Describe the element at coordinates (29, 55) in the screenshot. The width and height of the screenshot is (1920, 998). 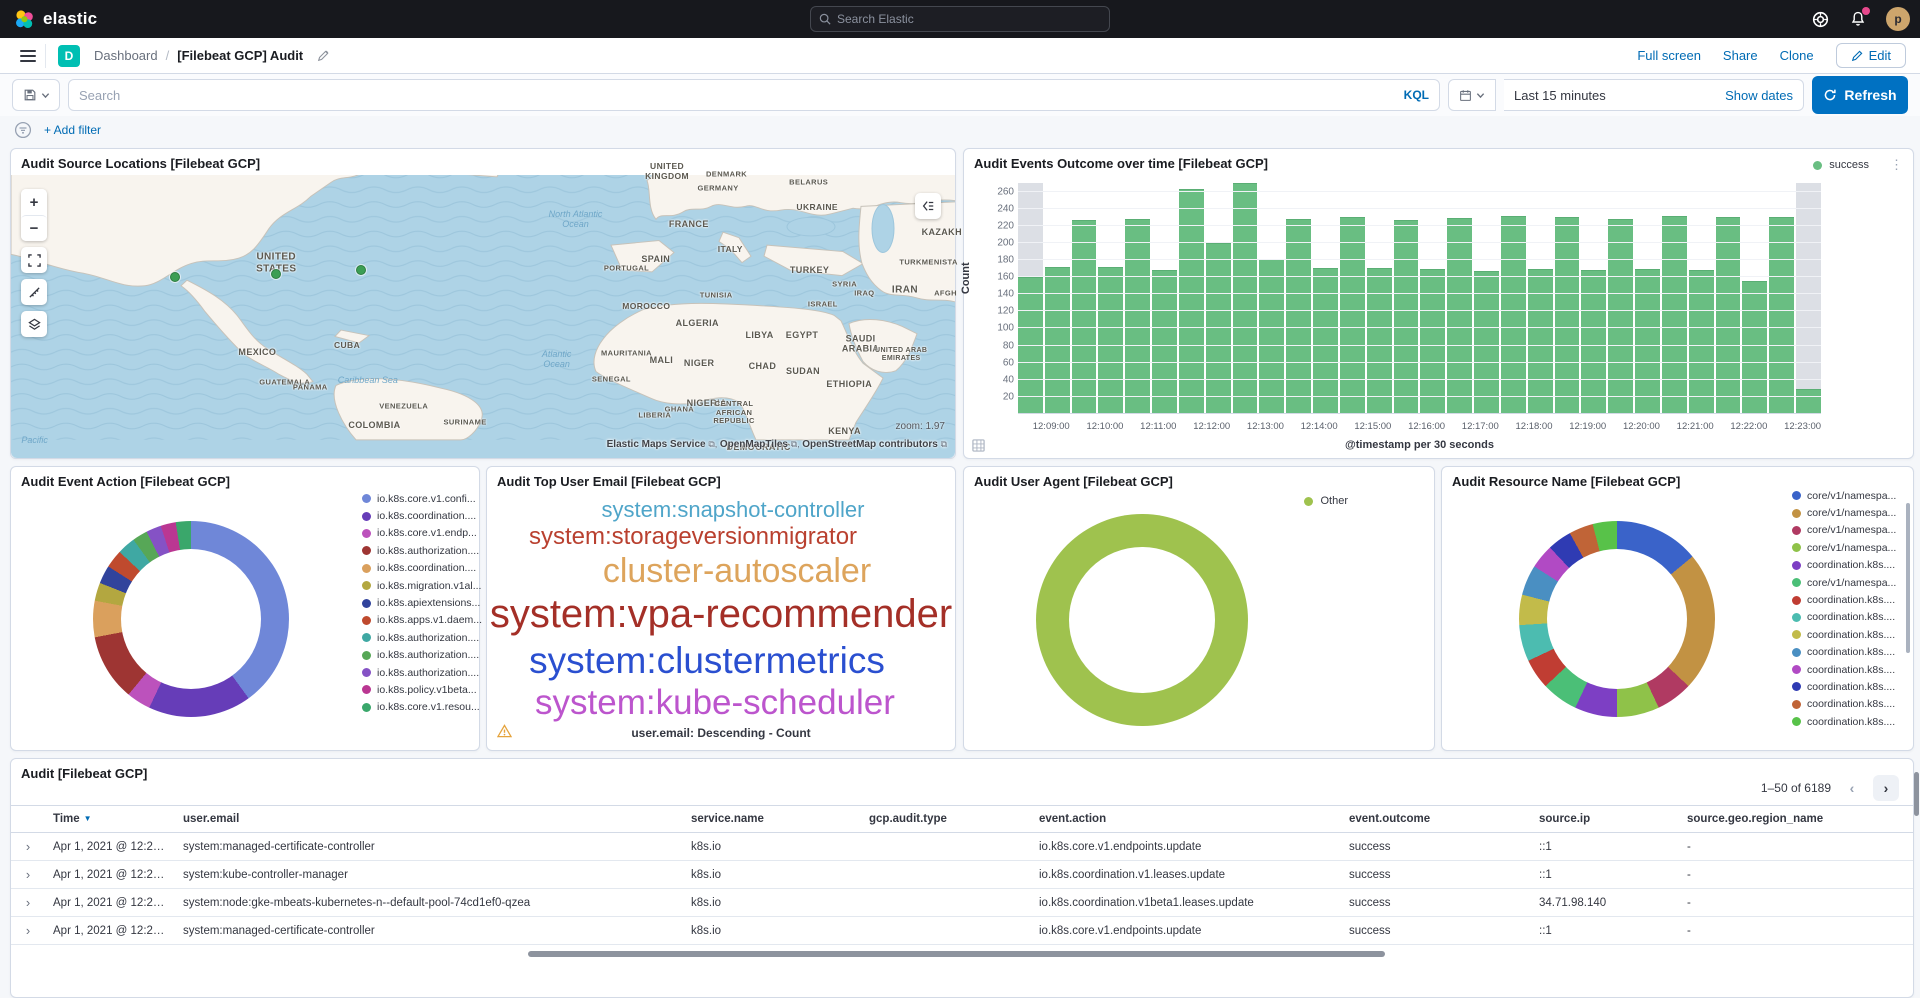
I see `menu-hamburger-icon` at that location.